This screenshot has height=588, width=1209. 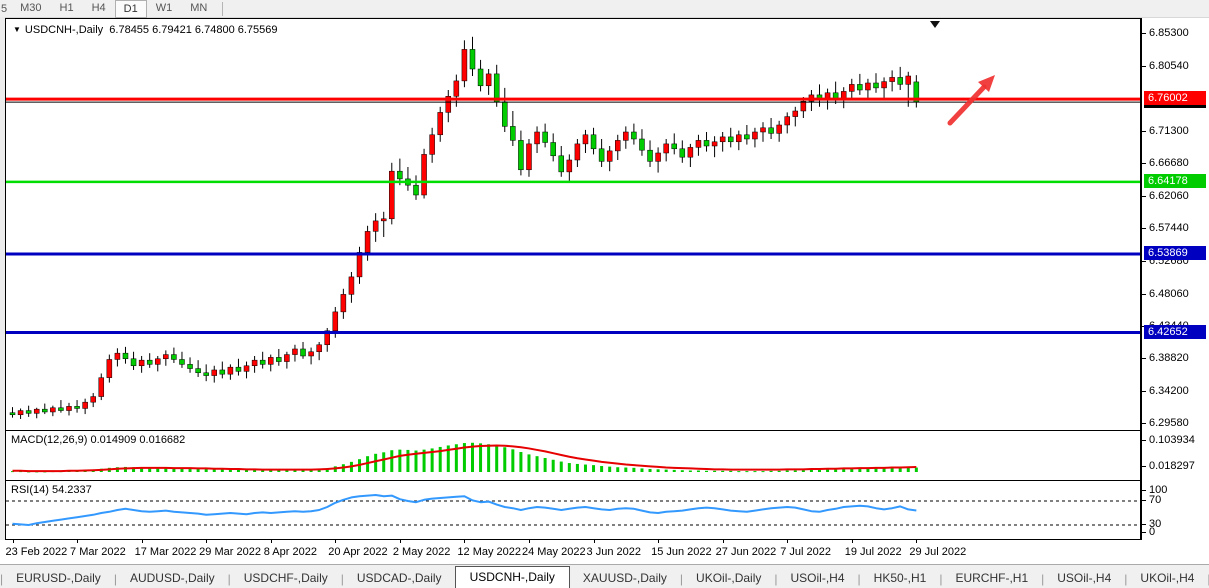 What do you see at coordinates (199, 7) in the screenshot?
I see `period-button-mn: MN` at bounding box center [199, 7].